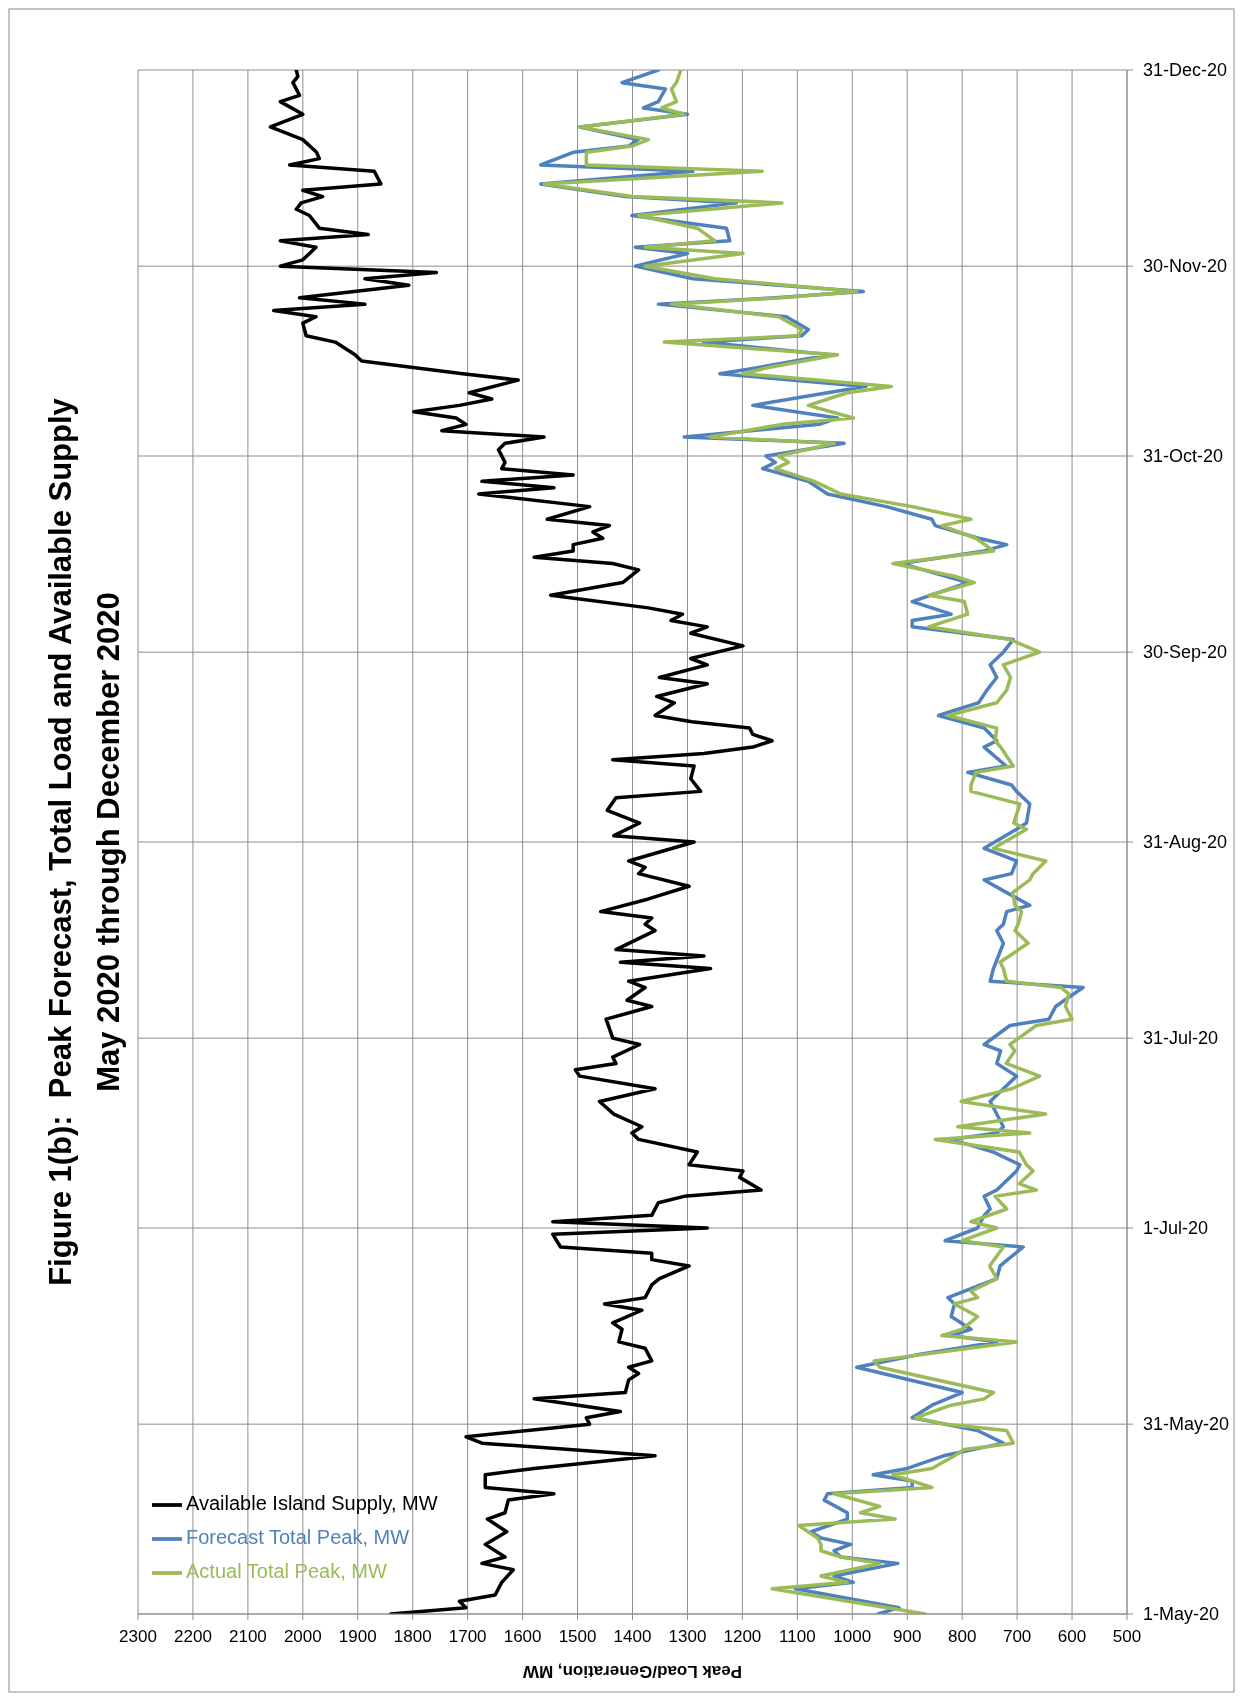 The width and height of the screenshot is (1243, 1697). I want to click on x-tick-label: 700, so click(1017, 1636).